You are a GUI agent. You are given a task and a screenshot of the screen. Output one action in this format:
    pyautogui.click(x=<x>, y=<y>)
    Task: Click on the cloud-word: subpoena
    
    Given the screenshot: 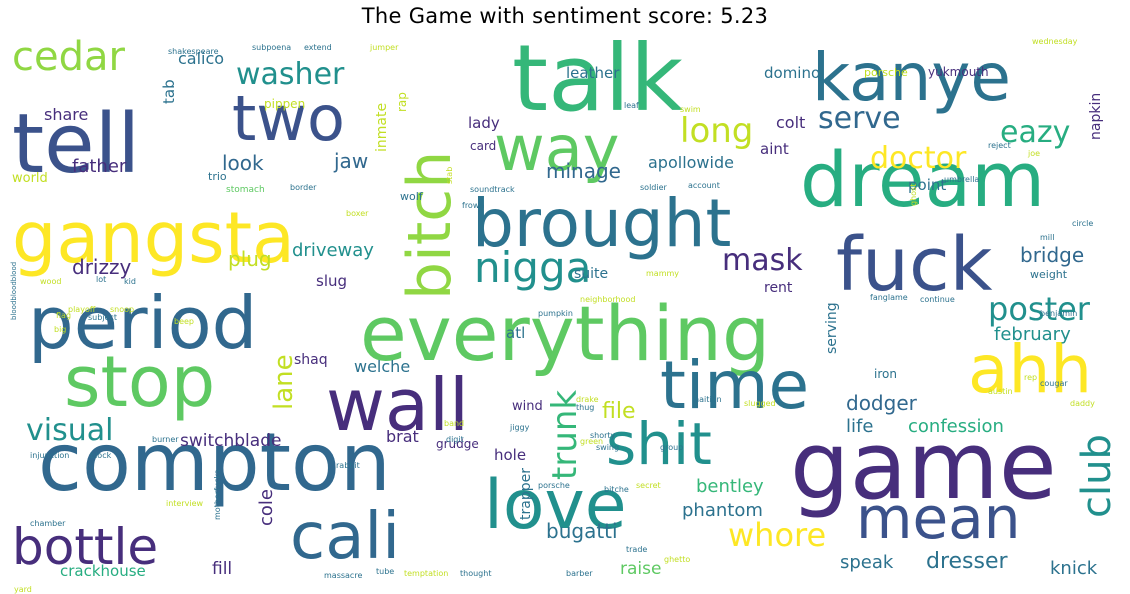 What is the action you would take?
    pyautogui.click(x=271, y=47)
    